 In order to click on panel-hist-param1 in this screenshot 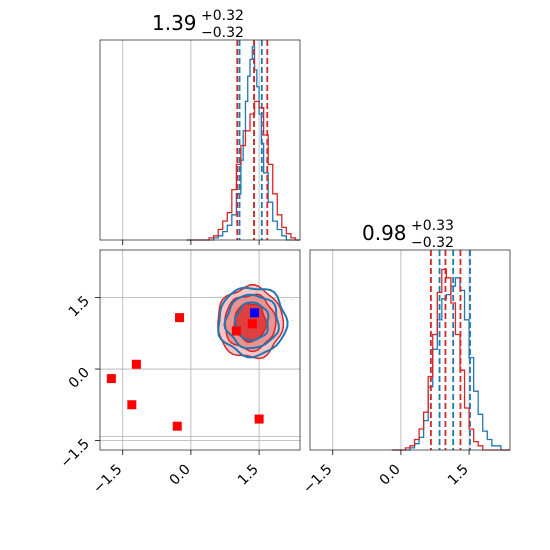, I will do `click(200, 142)`.